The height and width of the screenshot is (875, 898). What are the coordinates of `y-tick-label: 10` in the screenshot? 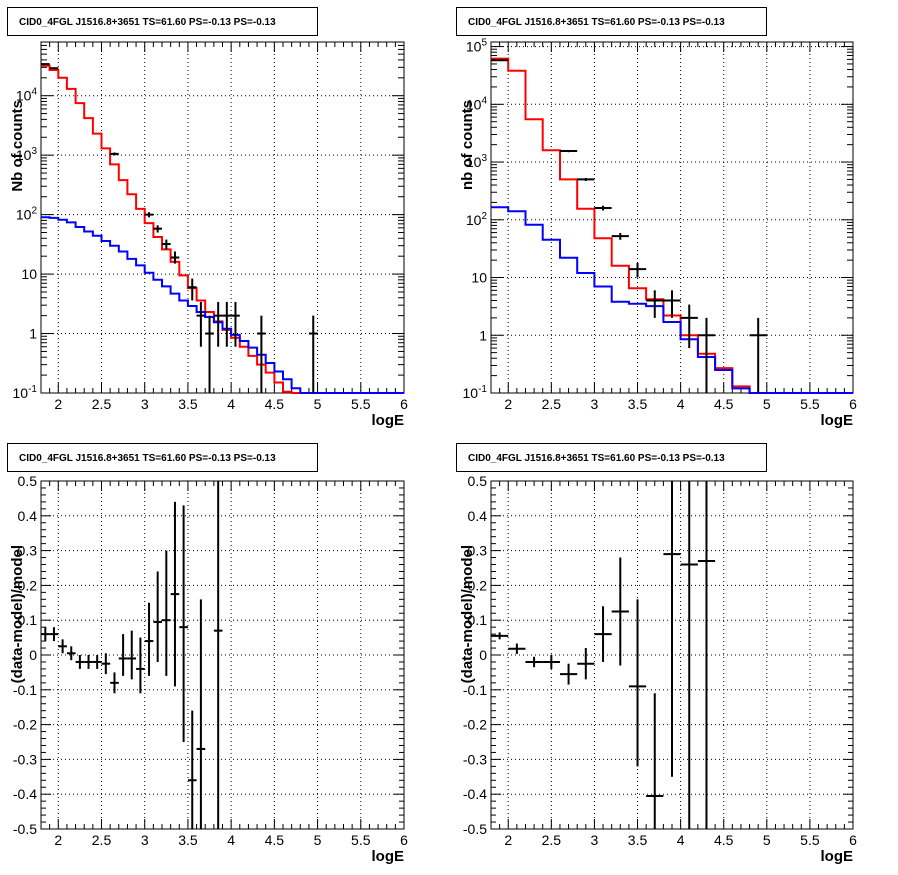 It's located at (29, 274).